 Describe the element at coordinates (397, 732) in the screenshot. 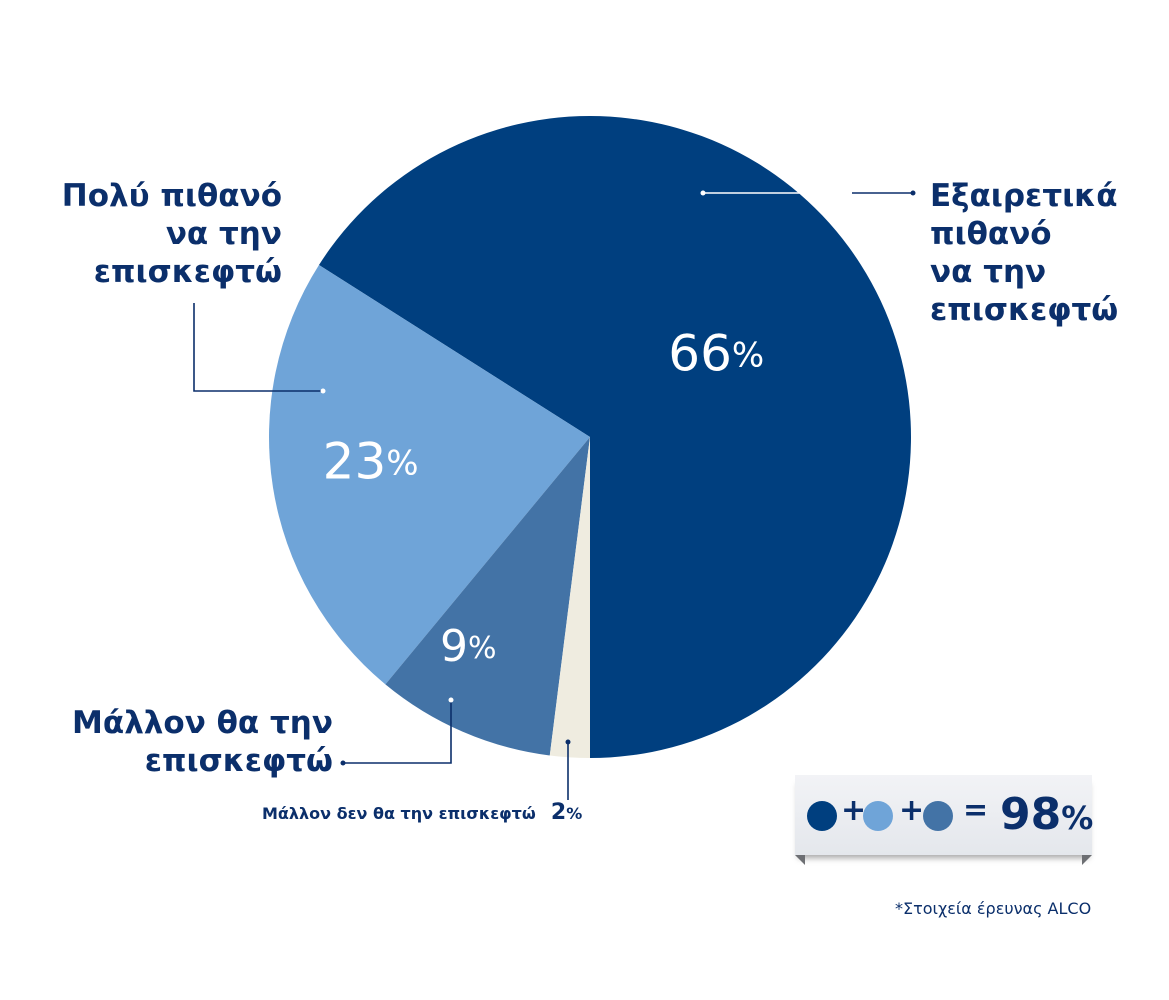

I see `leader-probably-will` at that location.